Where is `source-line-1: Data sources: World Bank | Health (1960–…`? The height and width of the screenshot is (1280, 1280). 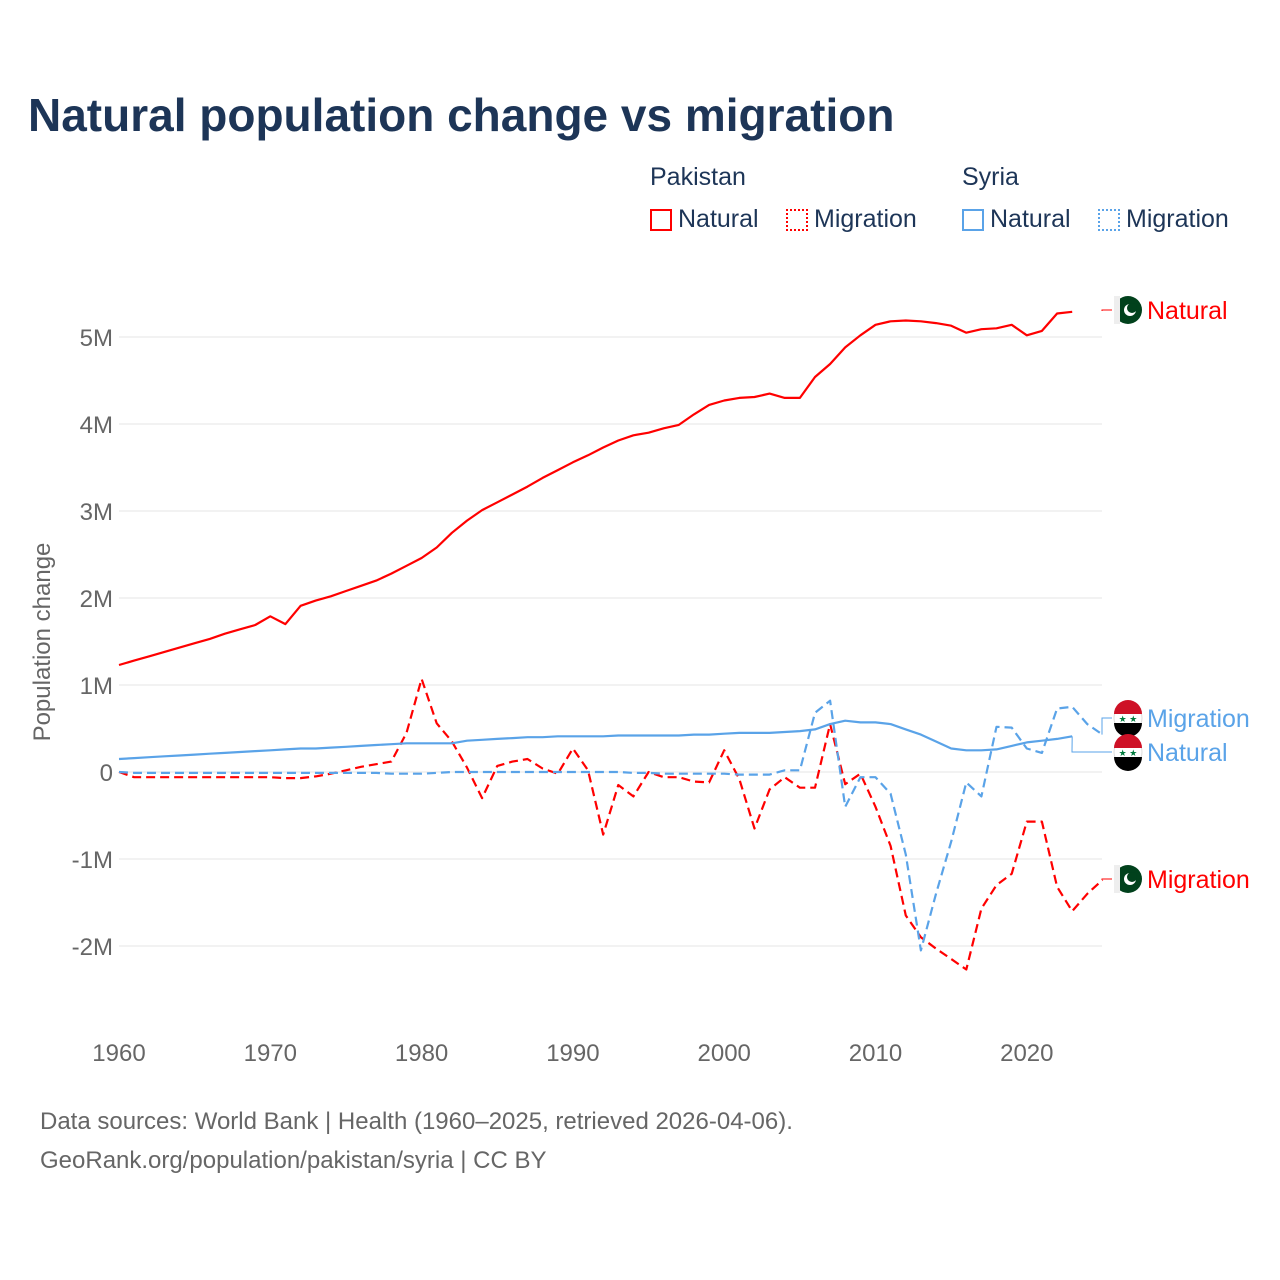
source-line-1: Data sources: World Bank | Health (1960–… is located at coordinates (416, 1121).